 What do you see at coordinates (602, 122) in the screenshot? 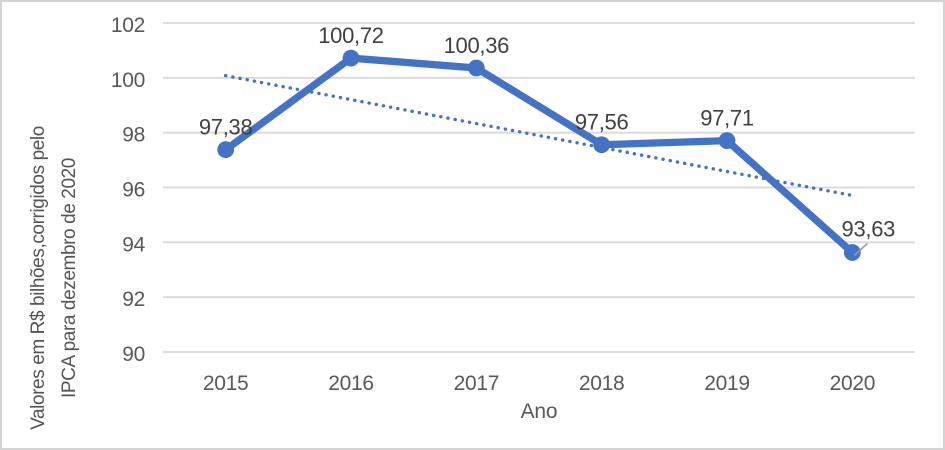
I see `data-label: 97,56` at bounding box center [602, 122].